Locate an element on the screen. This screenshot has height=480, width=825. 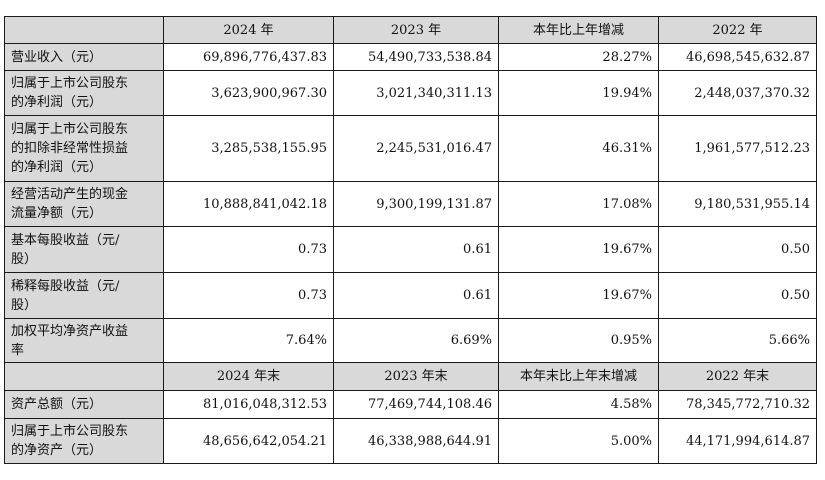
cell-2022: 1,961,577,512.23 is located at coordinates (737, 148).